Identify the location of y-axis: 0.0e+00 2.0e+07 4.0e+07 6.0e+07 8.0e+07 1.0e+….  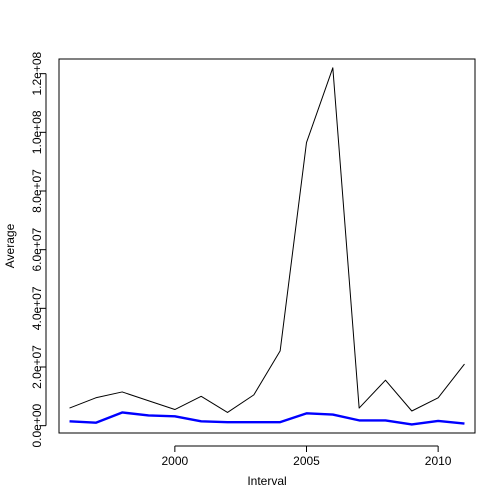
(38, 249).